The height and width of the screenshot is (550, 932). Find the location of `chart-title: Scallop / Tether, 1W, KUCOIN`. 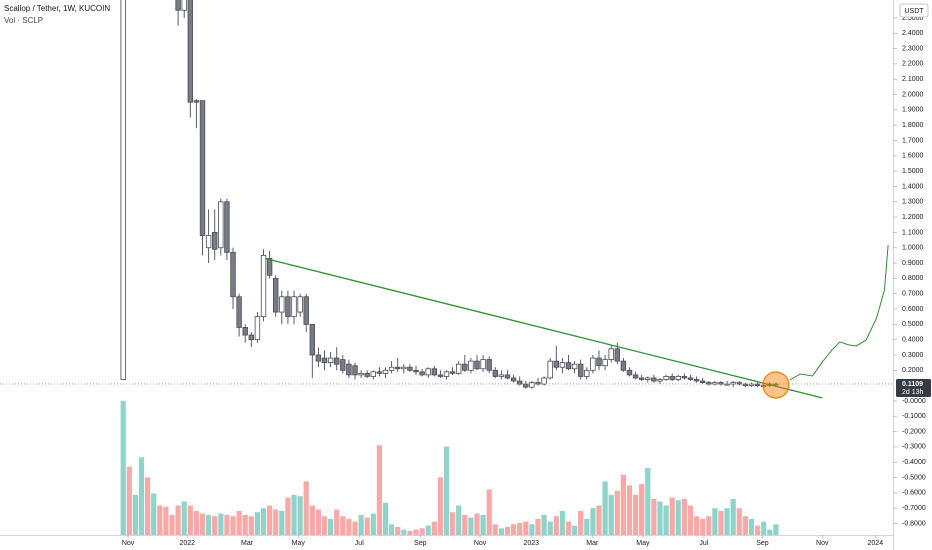

chart-title: Scallop / Tether, 1W, KUCOIN is located at coordinates (57, 8).